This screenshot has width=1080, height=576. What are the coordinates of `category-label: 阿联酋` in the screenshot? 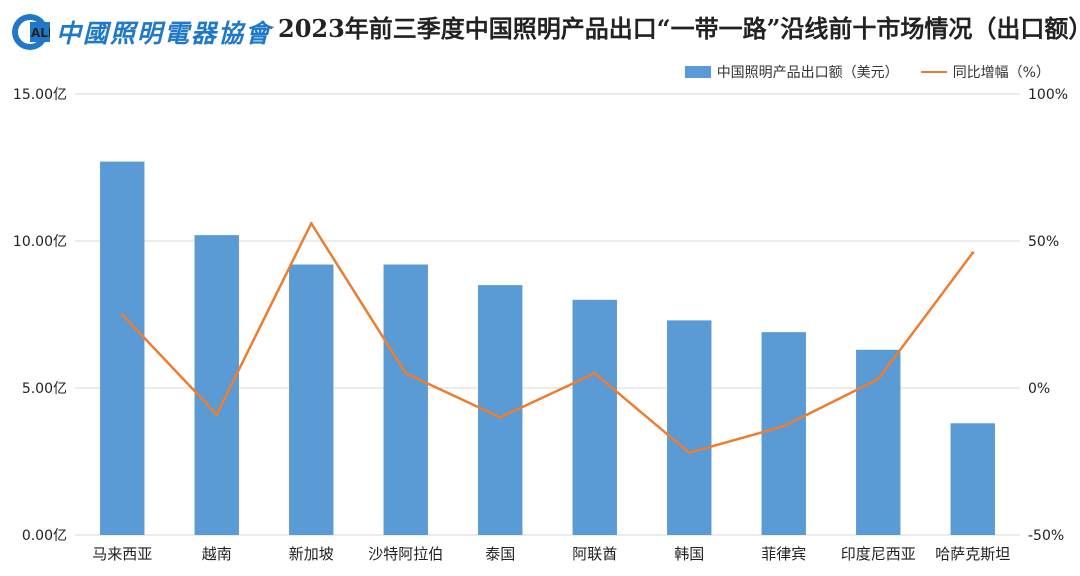 It's located at (594, 554).